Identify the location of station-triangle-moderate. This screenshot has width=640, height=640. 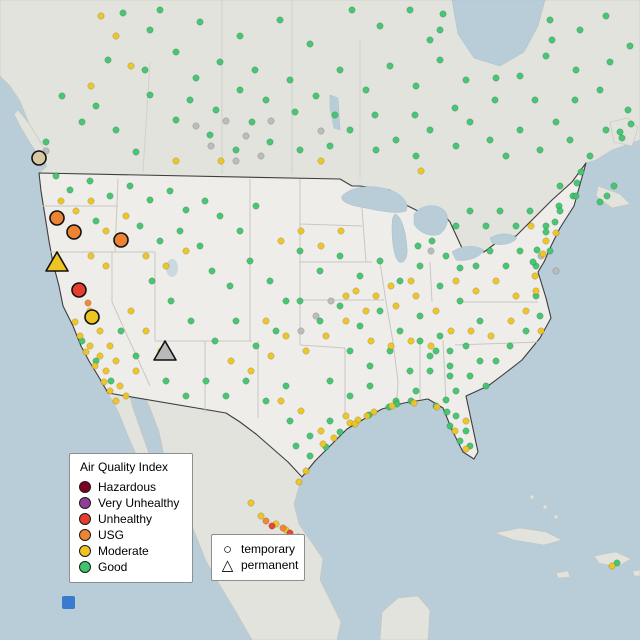
(57, 261).